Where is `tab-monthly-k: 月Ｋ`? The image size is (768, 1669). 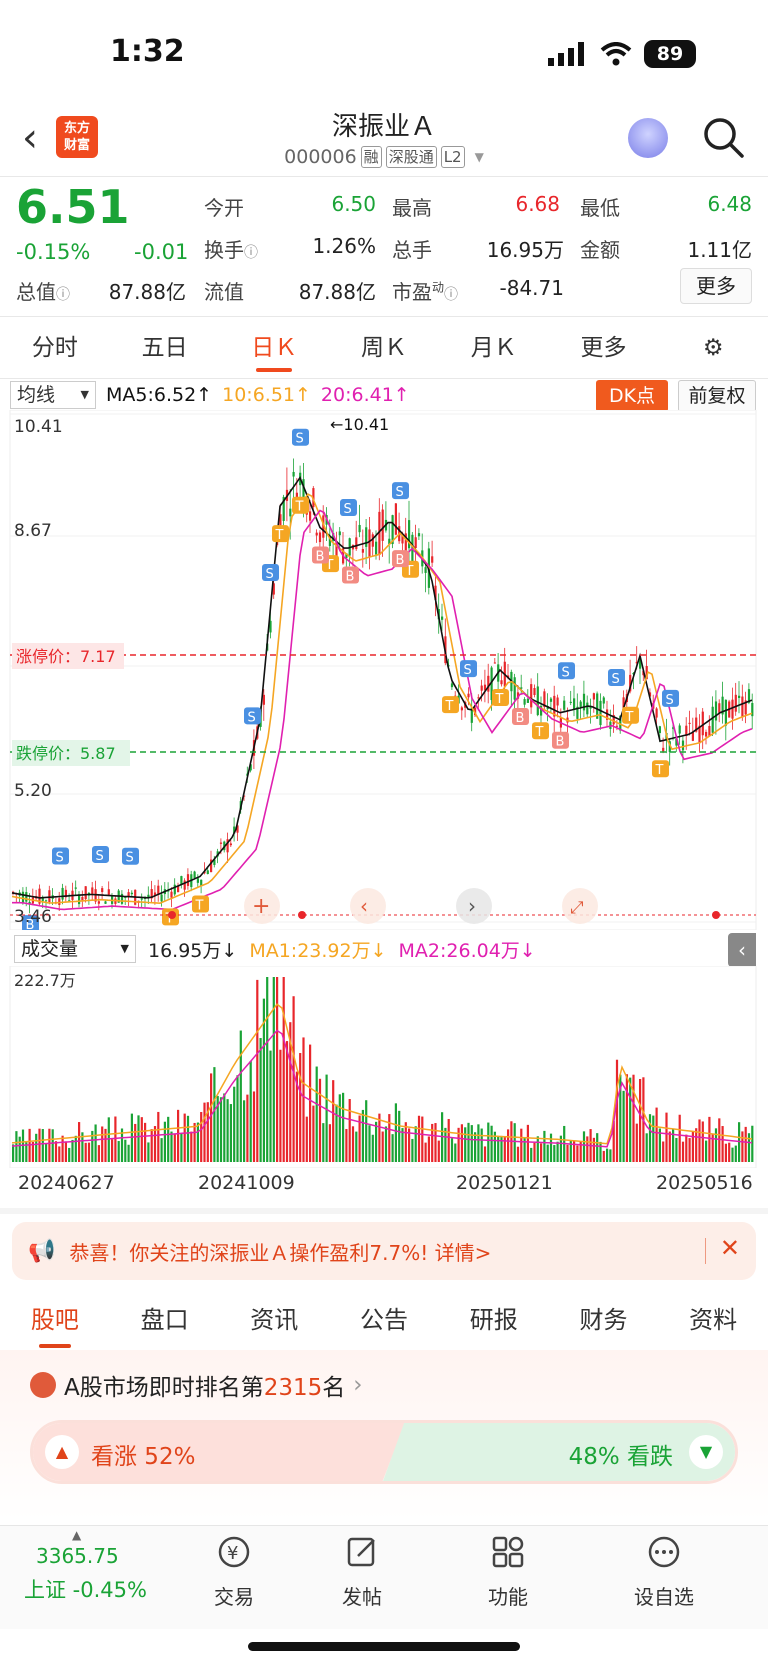
tab-monthly-k: 月Ｋ is located at coordinates (493, 348).